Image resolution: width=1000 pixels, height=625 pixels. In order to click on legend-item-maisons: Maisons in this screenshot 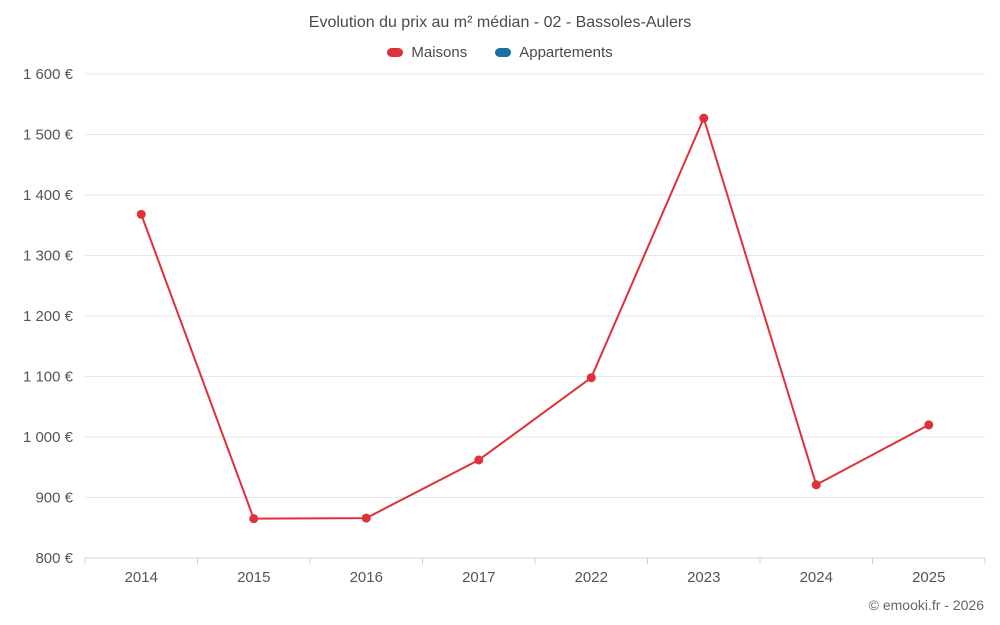, I will do `click(427, 52)`.